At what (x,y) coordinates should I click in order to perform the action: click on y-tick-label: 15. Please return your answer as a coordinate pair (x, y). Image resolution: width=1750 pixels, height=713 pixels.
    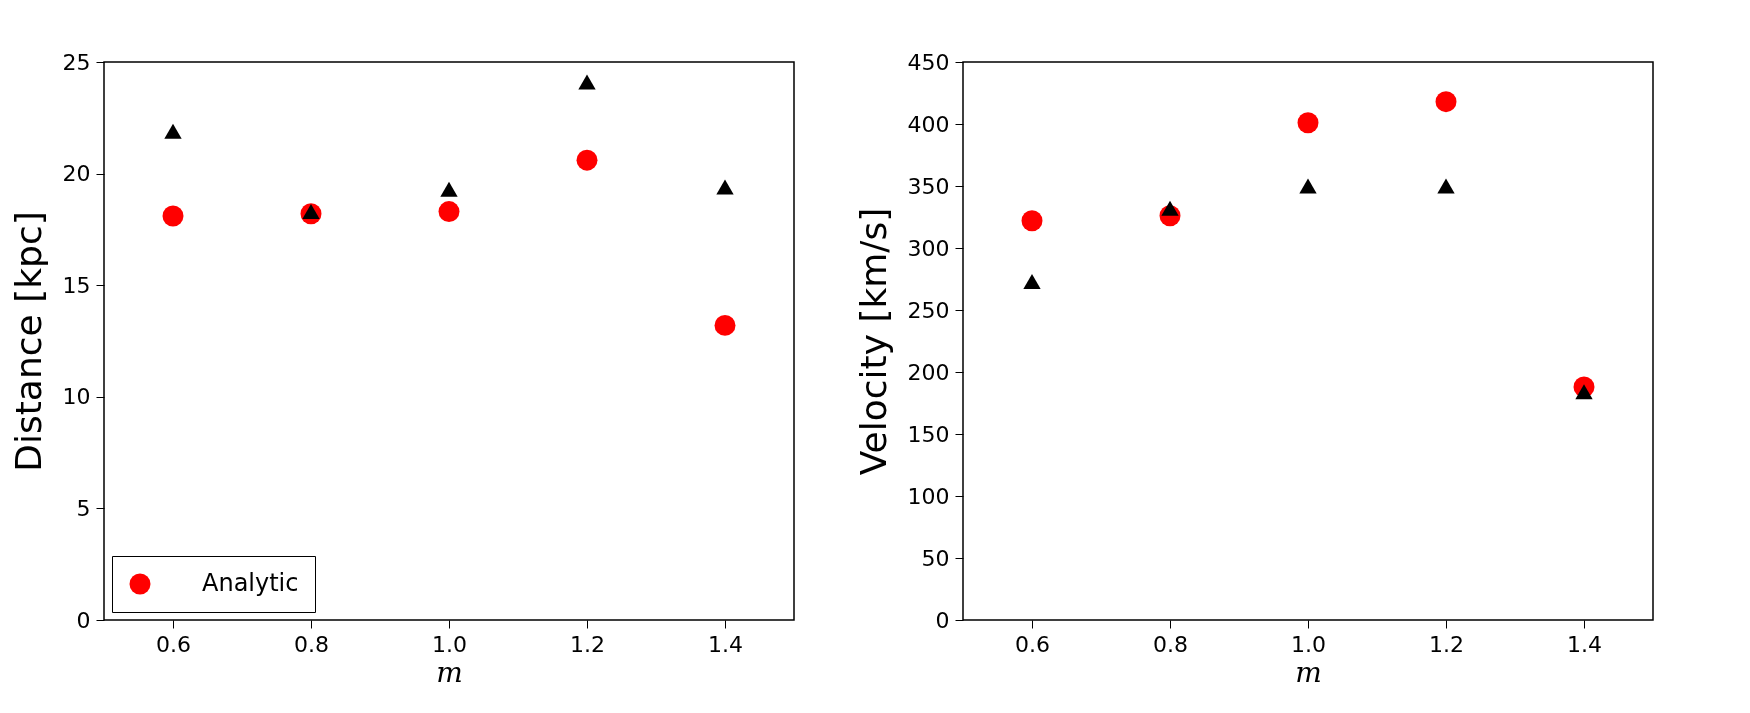
    Looking at the image, I should click on (76, 285).